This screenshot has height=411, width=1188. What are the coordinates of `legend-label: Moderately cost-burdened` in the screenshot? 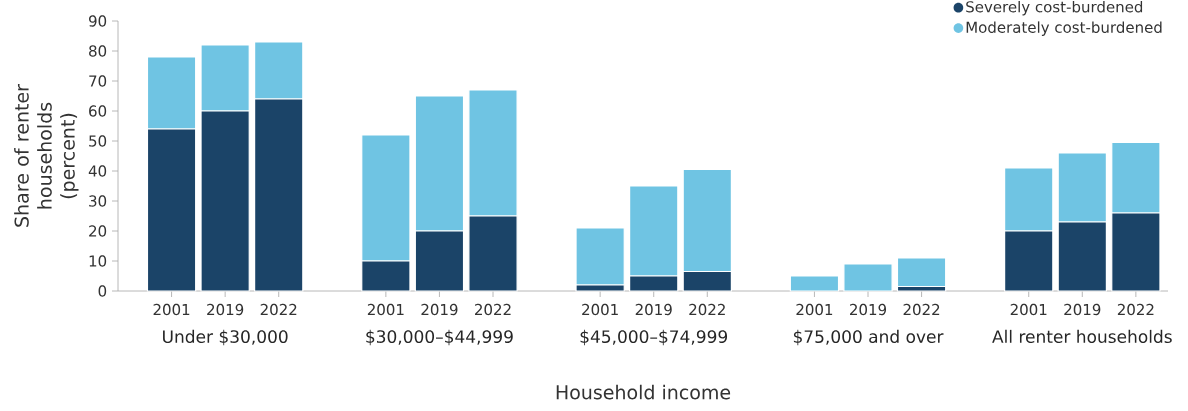 It's located at (1064, 28).